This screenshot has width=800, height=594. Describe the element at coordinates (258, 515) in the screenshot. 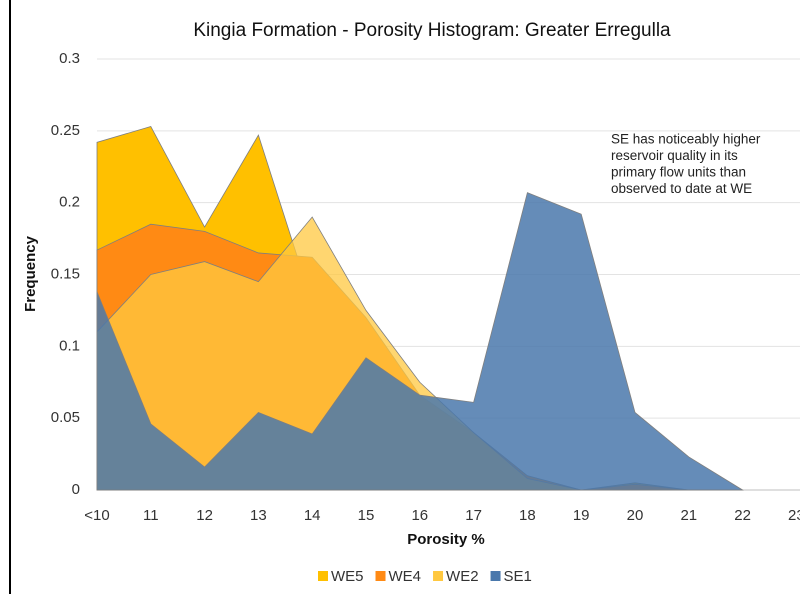

I see `x-tick-label: 13` at that location.